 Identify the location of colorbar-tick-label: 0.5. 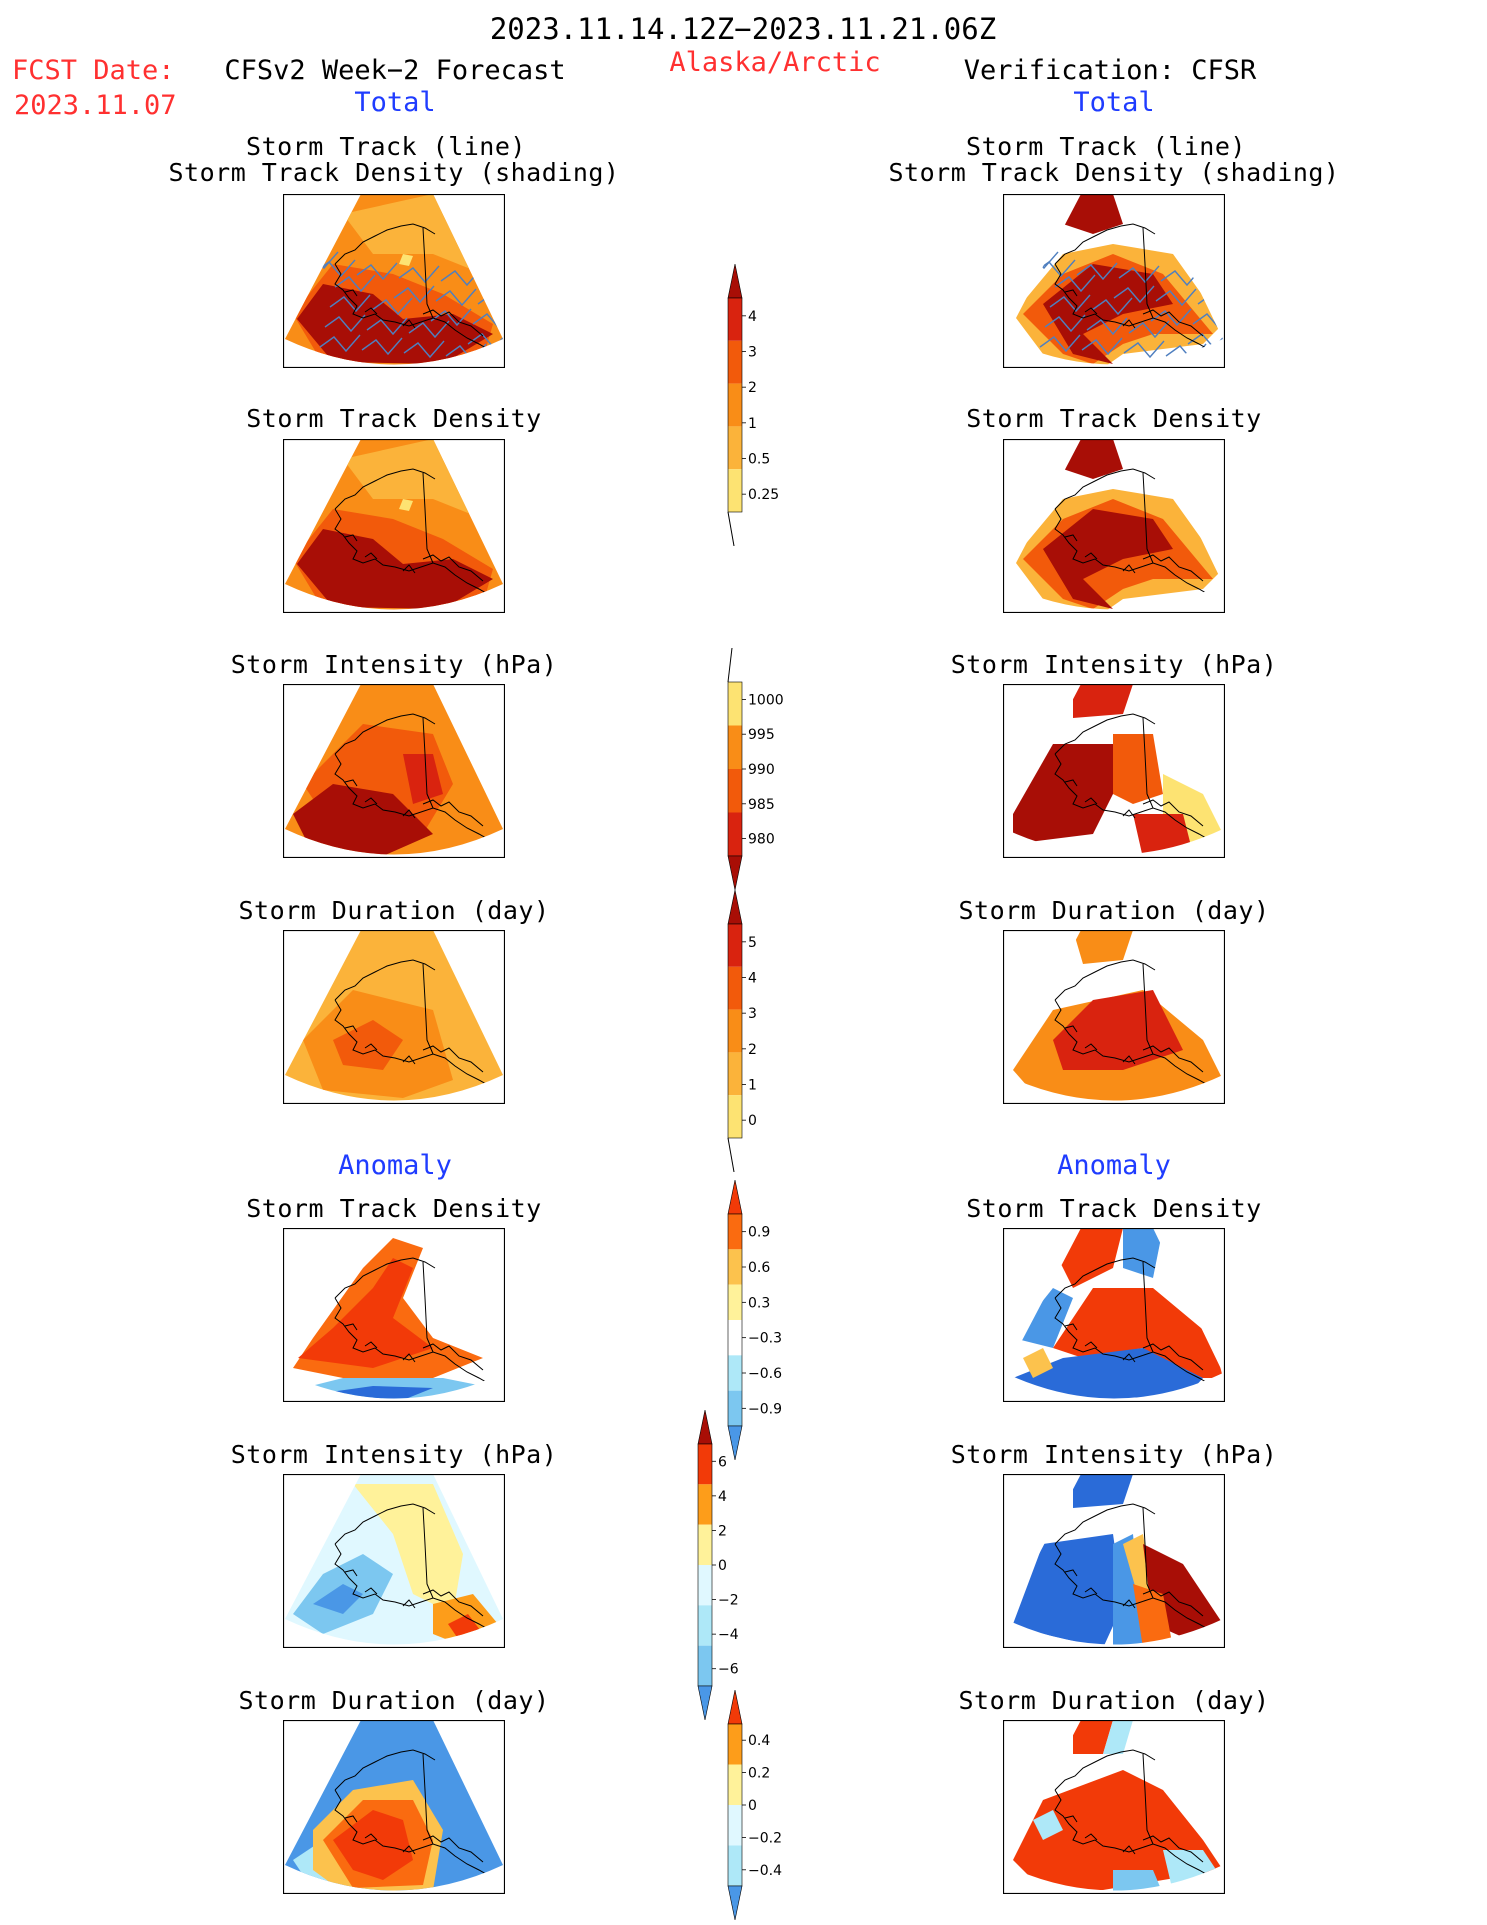
(759, 460).